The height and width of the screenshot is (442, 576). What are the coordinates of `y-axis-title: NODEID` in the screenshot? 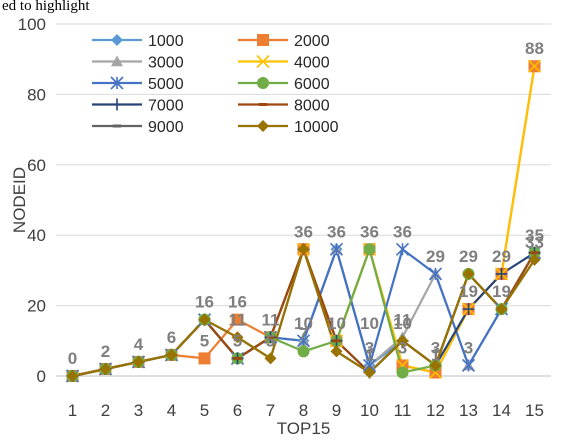 It's located at (19, 200).